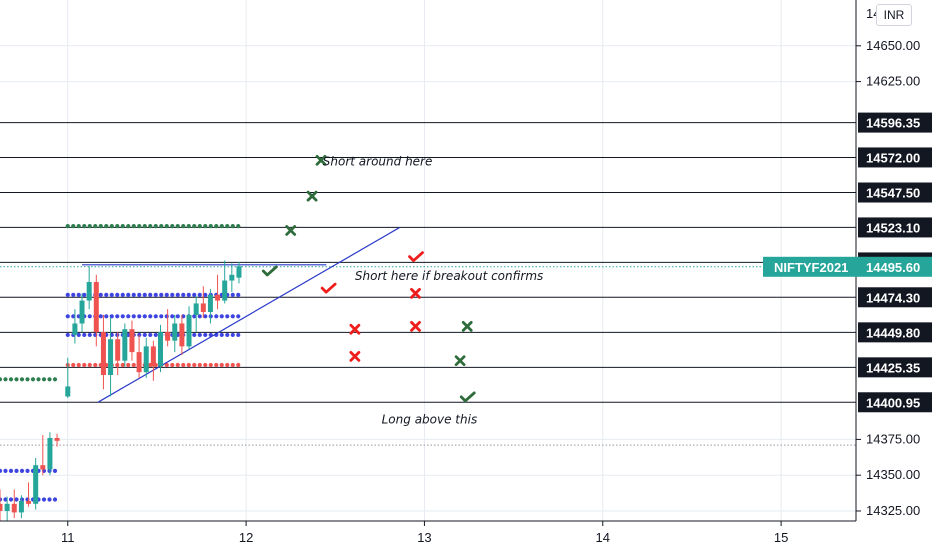 The image size is (932, 550). I want to click on date-tick-label: 13, so click(424, 537).